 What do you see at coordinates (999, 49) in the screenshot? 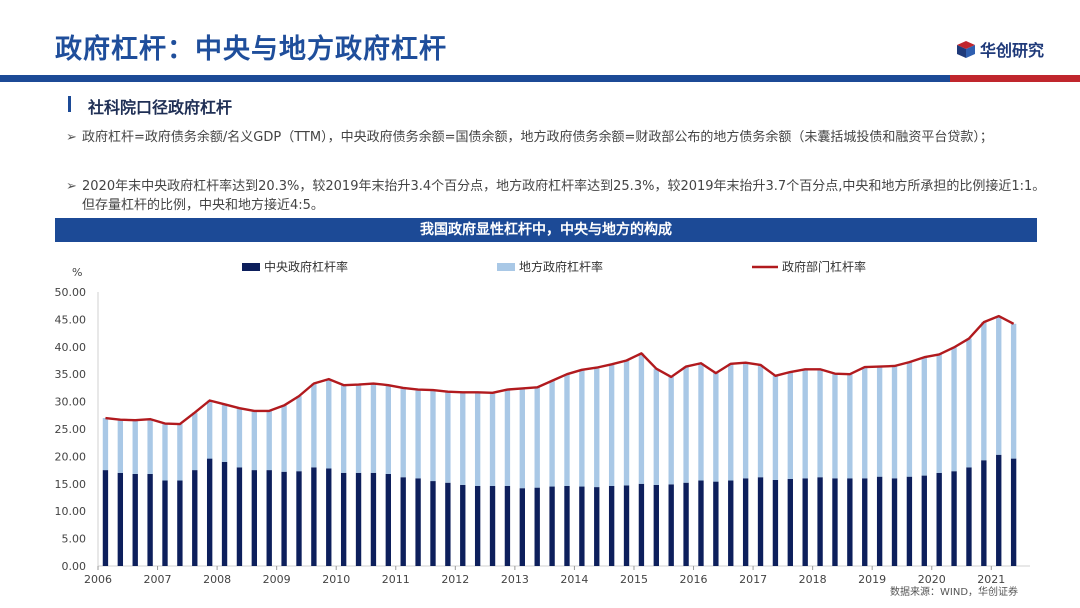
I see `brand-logo: 华创研究` at bounding box center [999, 49].